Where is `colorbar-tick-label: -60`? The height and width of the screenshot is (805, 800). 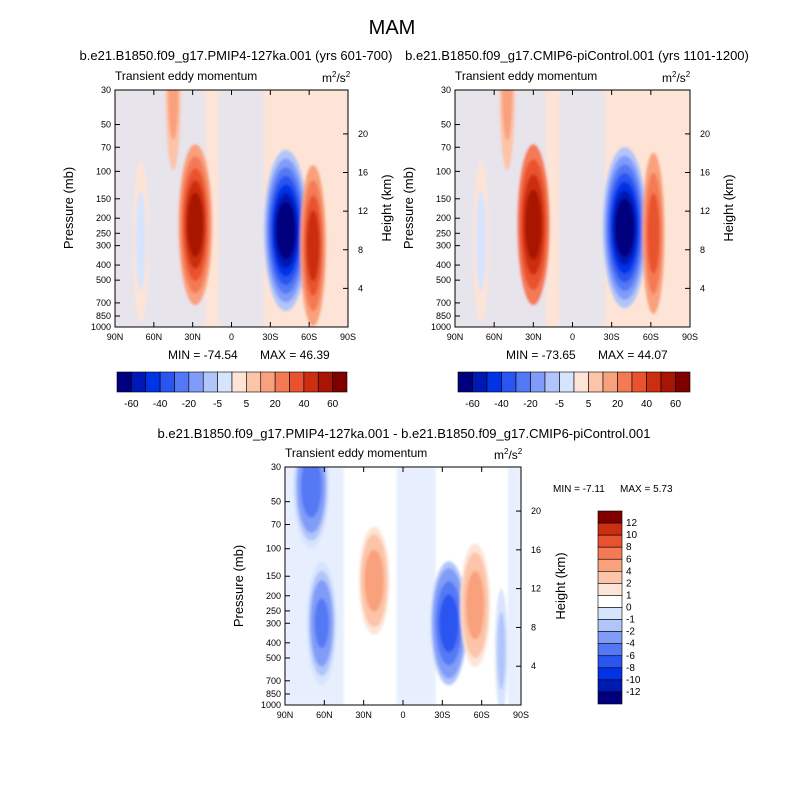 colorbar-tick-label: -60 is located at coordinates (472, 404).